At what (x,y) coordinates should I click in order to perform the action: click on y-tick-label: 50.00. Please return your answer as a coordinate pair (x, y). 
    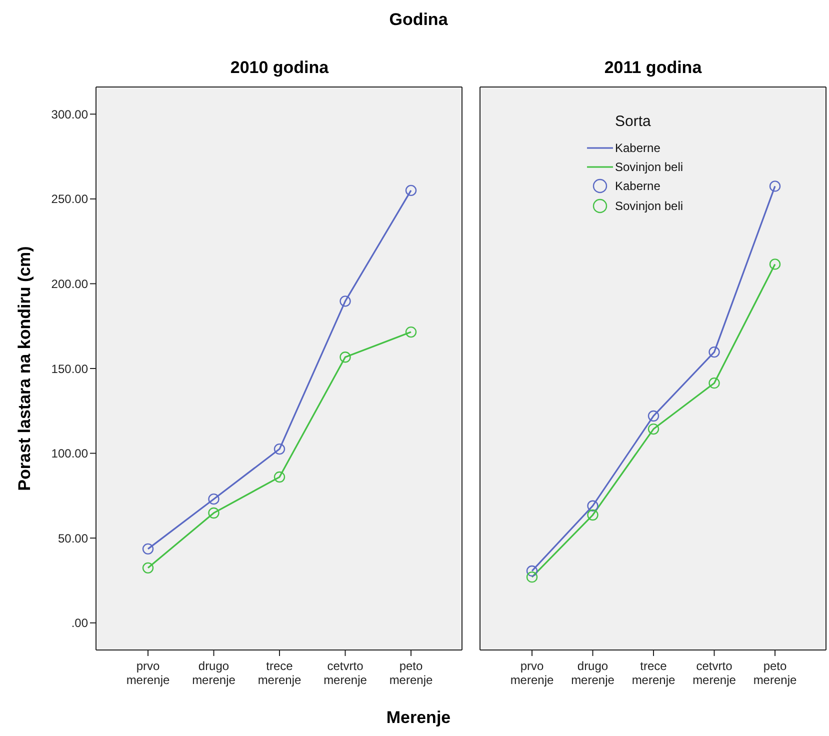
    Looking at the image, I should click on (73, 538).